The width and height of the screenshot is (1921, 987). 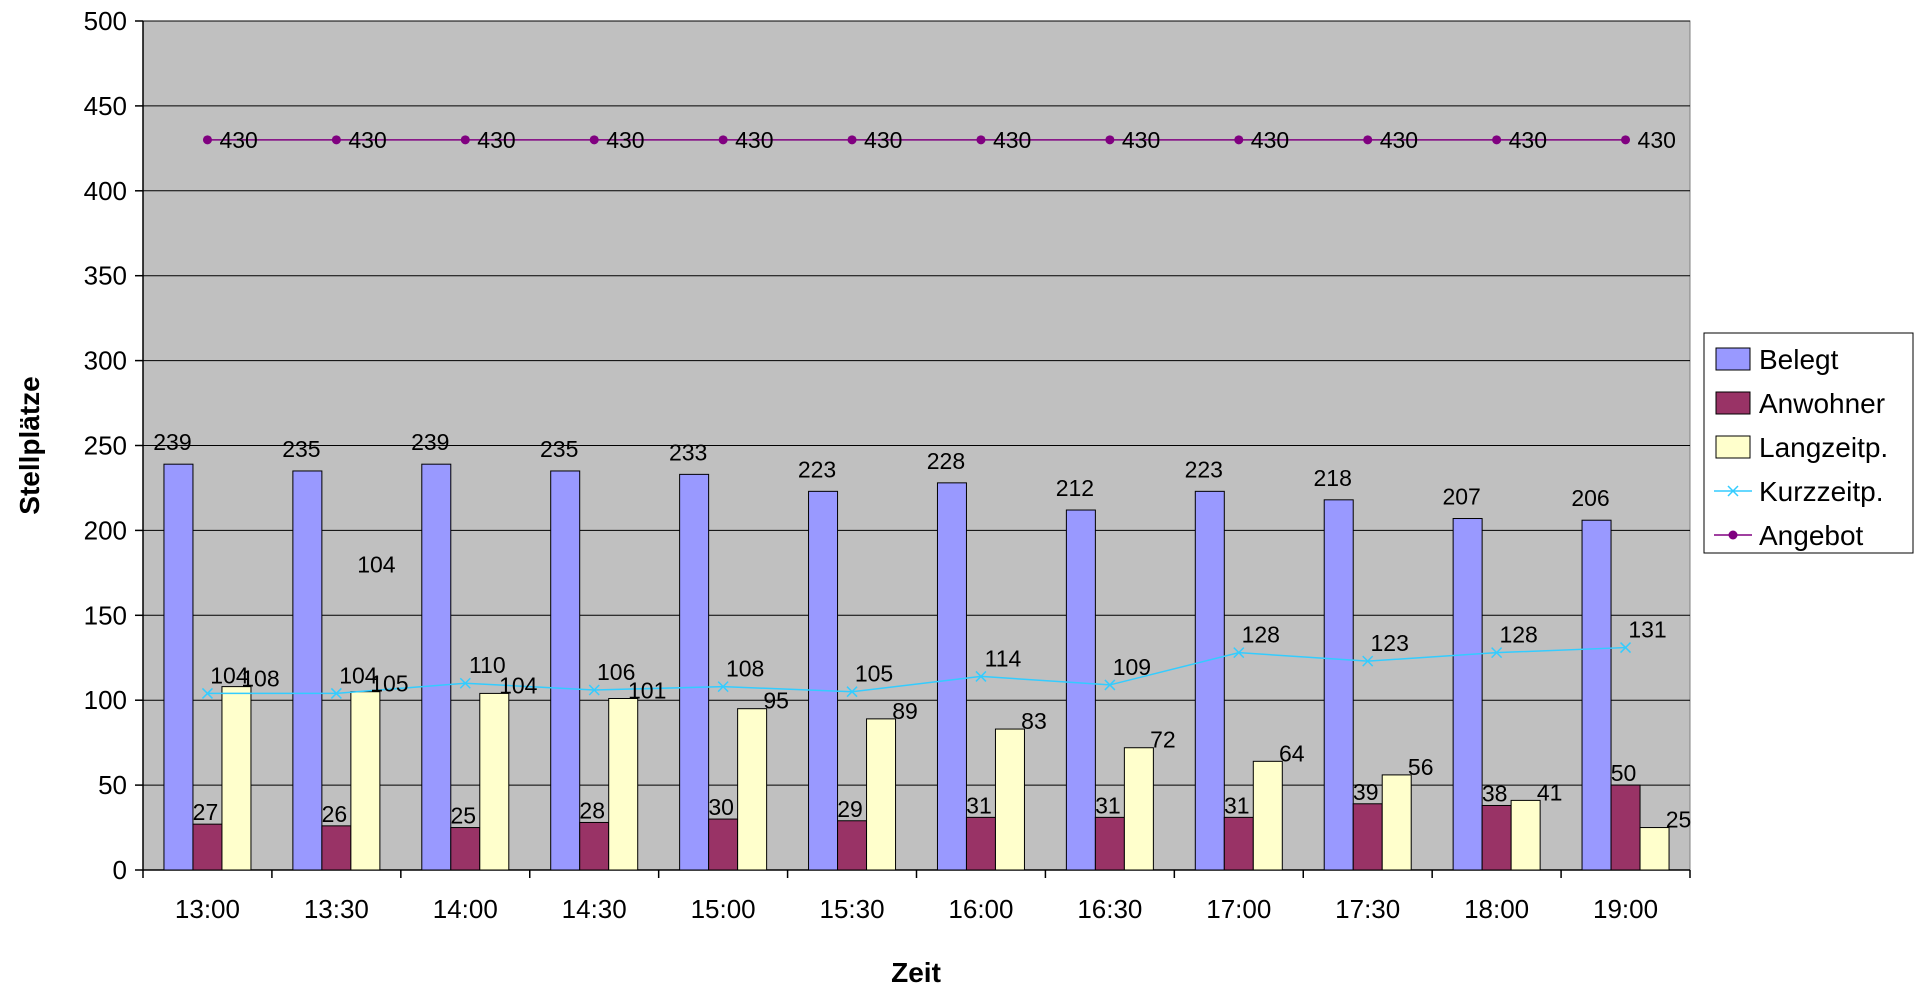 What do you see at coordinates (1647, 630) in the screenshot?
I see `data-label-kurzzeitp: 131` at bounding box center [1647, 630].